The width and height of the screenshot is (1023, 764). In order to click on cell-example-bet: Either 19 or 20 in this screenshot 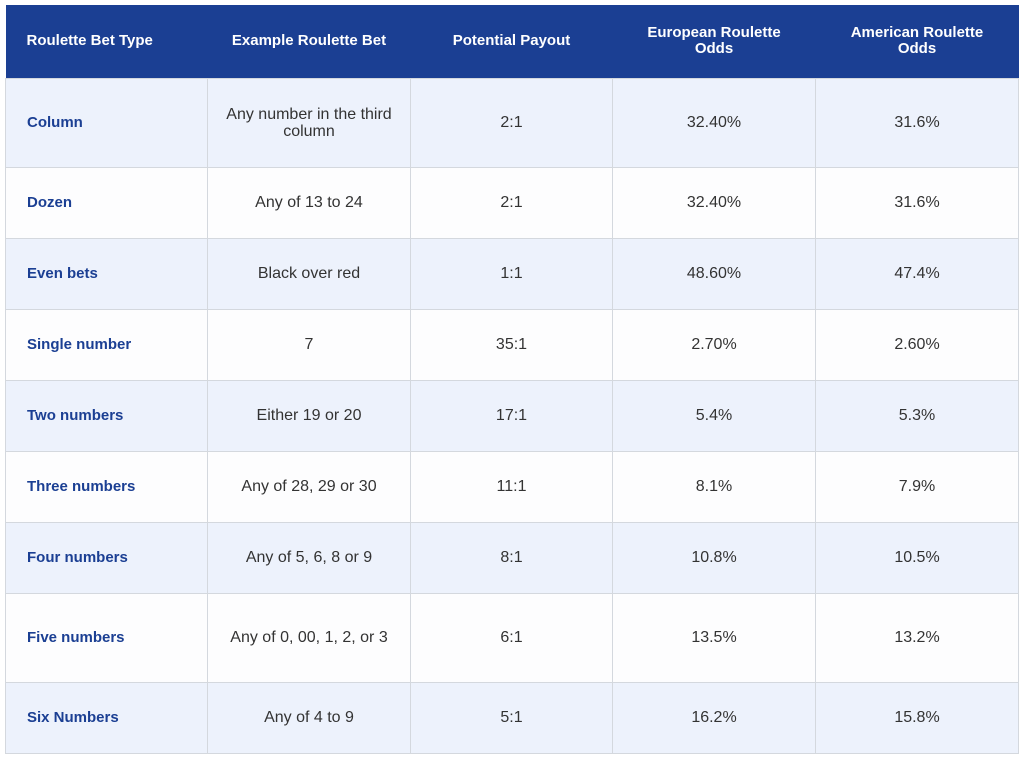, I will do `click(309, 415)`.